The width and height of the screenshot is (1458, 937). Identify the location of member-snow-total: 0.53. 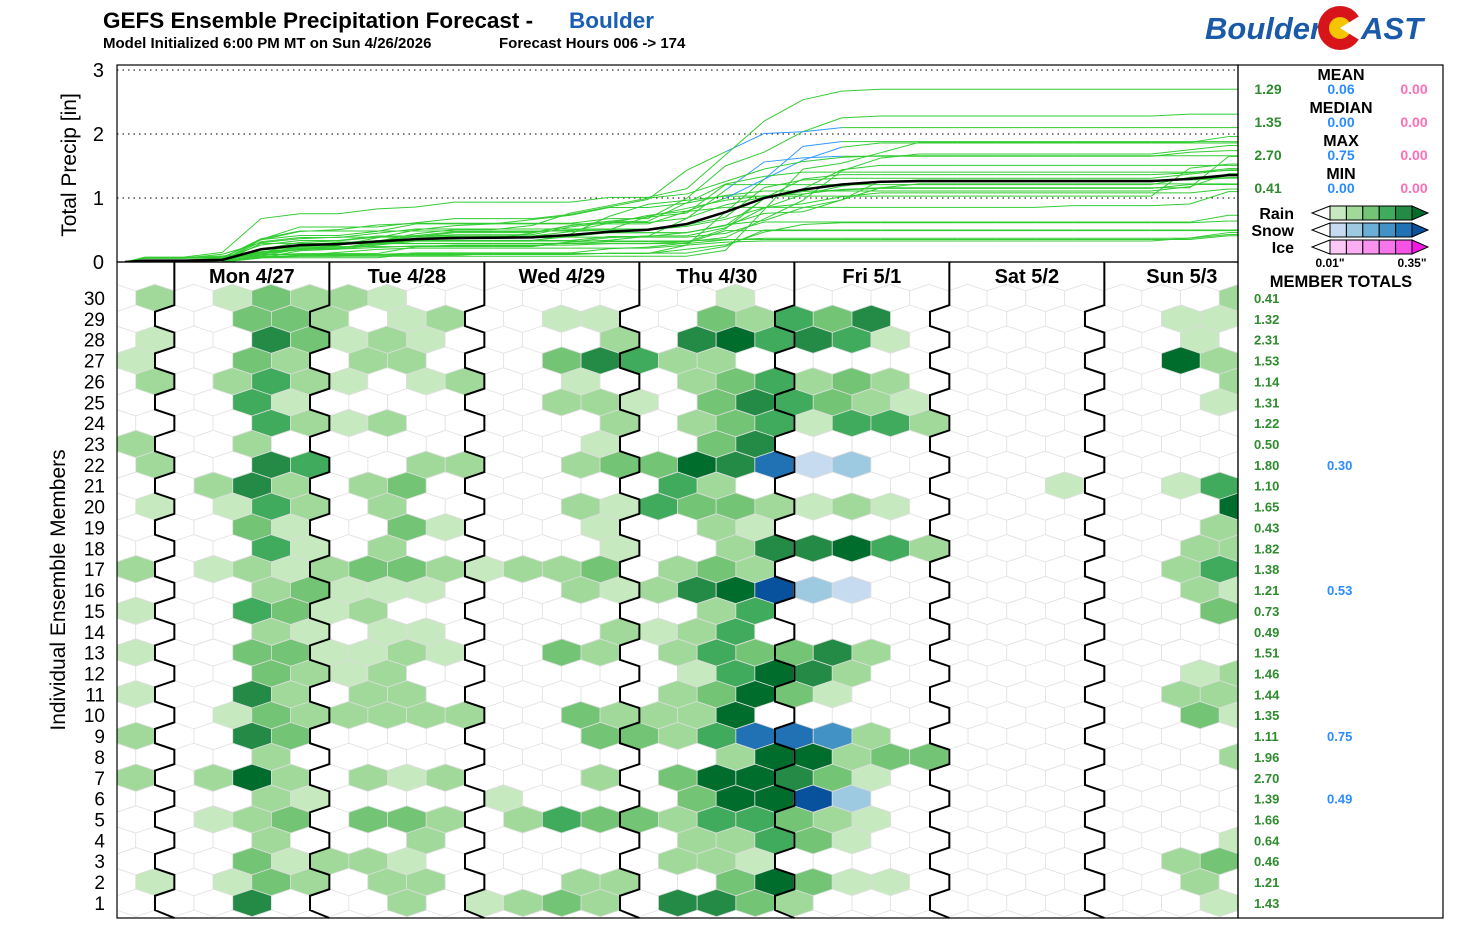
(1339, 590).